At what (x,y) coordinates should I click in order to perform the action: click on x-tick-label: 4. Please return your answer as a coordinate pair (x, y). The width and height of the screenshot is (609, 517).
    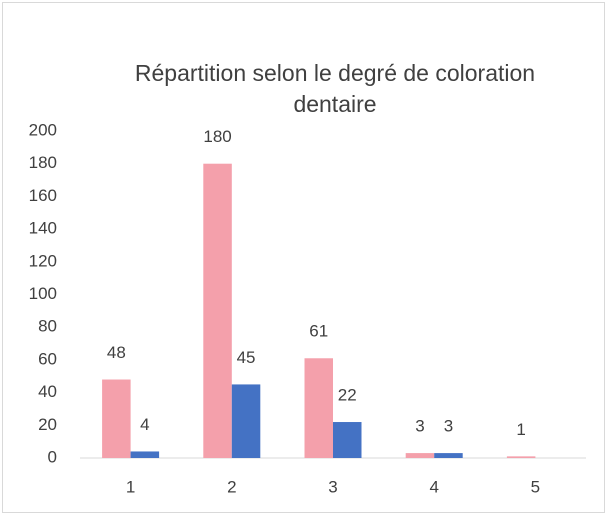
    Looking at the image, I should click on (433, 486).